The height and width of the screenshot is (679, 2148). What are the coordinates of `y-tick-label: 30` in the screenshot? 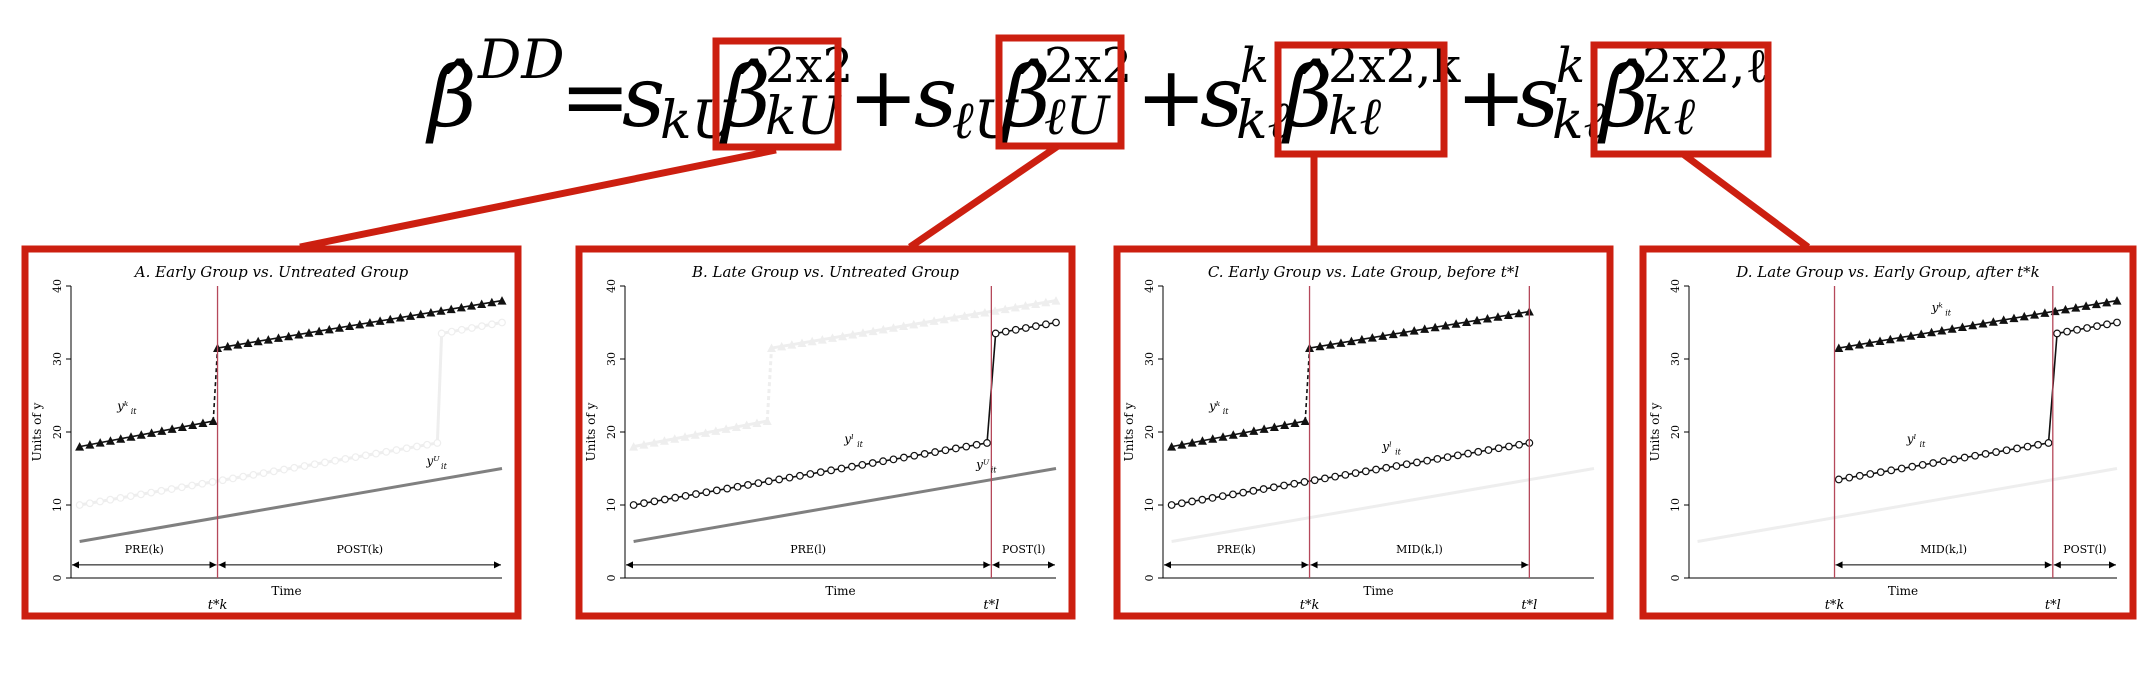 It's located at (1675, 359).